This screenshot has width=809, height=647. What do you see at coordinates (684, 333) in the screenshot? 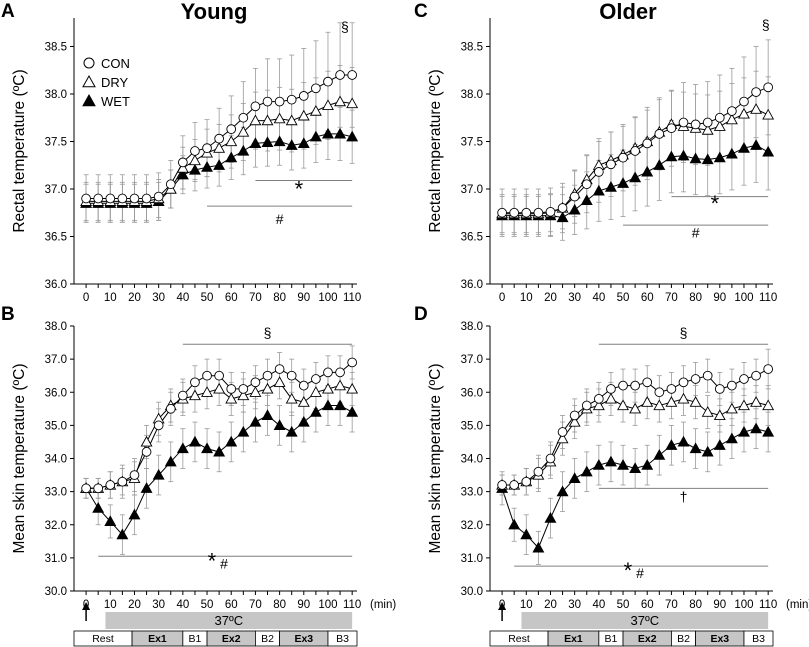
I see `annotation-mark: §` at bounding box center [684, 333].